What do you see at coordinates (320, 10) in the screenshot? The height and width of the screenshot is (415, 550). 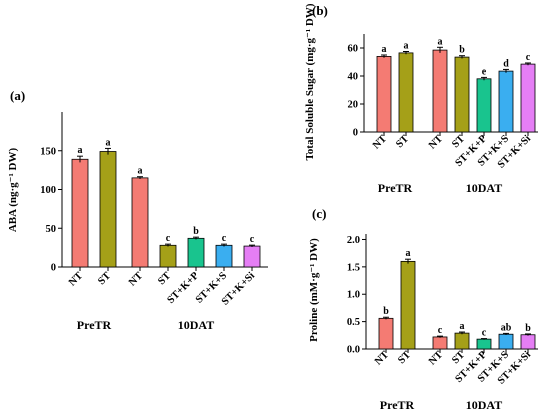 I see `panel-label: (b)` at bounding box center [320, 10].